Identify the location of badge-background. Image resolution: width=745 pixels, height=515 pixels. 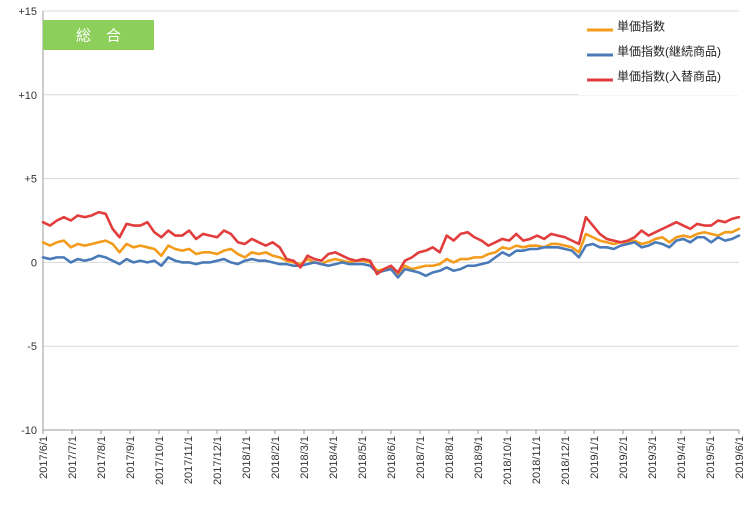
(98, 35).